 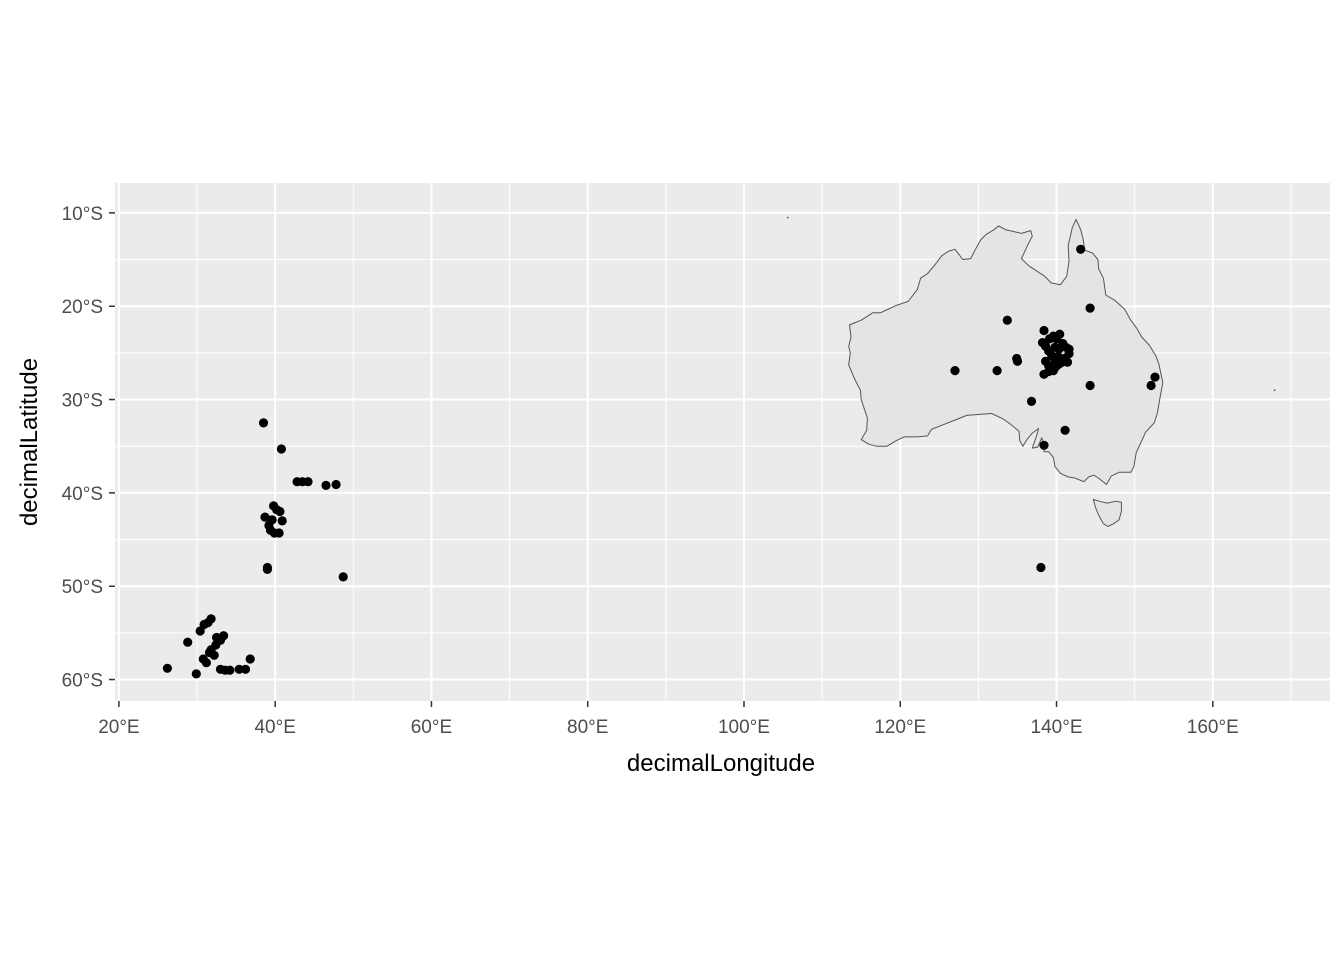 I want to click on x-tick-label: 40°E, so click(x=274, y=727).